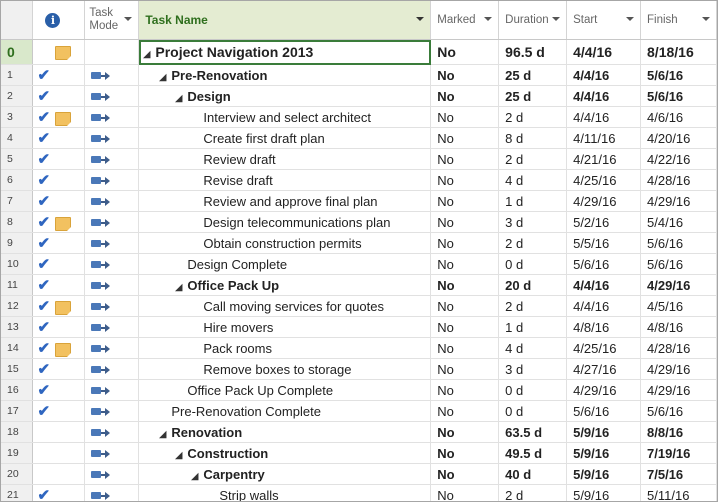 The height and width of the screenshot is (502, 718). I want to click on select-all-corner, so click(17, 20).